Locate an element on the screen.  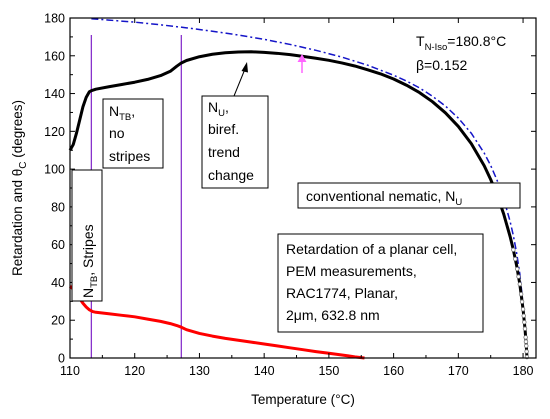
nu-arrow-line is located at coordinates (239, 82).